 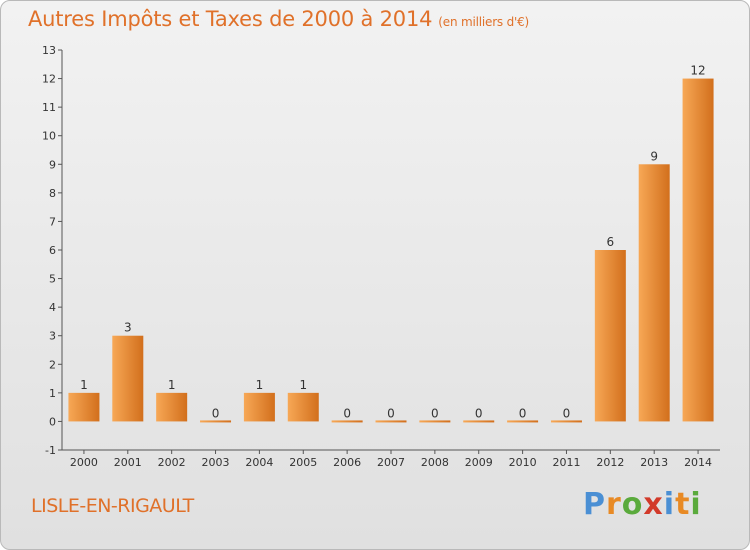 What do you see at coordinates (52, 336) in the screenshot?
I see `y-tick-label: 3` at bounding box center [52, 336].